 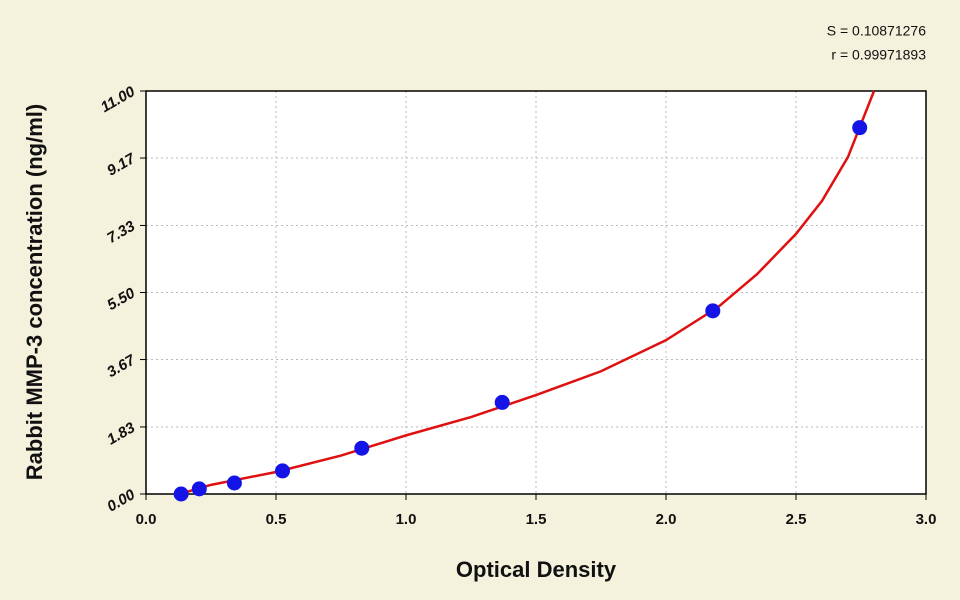 What do you see at coordinates (666, 519) in the screenshot?
I see `x-tick-label: 2.0` at bounding box center [666, 519].